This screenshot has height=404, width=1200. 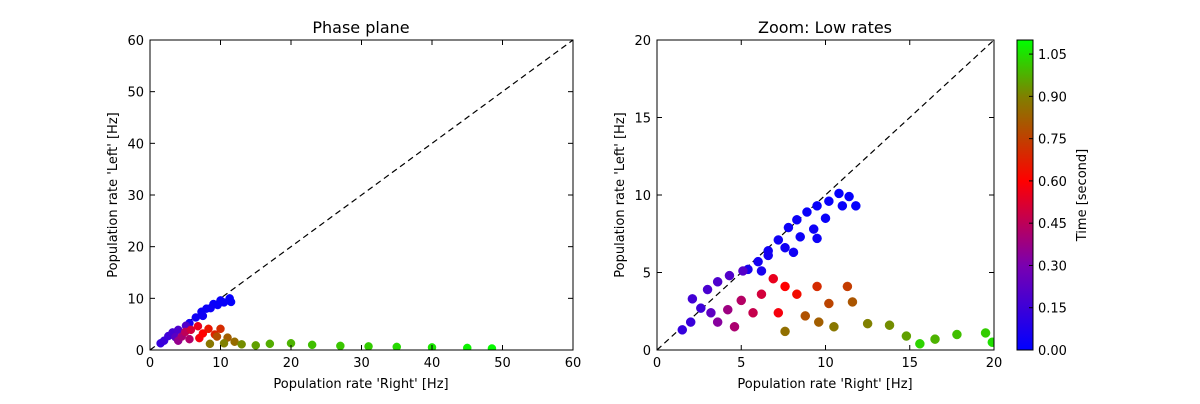 What do you see at coordinates (642, 41) in the screenshot?
I see `y-tick-label: 20` at bounding box center [642, 41].